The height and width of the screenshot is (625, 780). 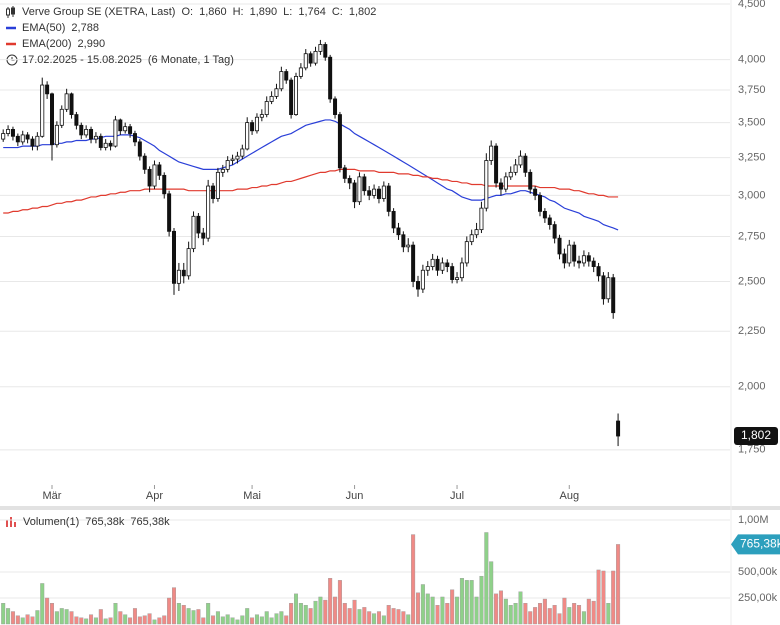 I want to click on ohlc-value: 1,860, so click(x=213, y=12).